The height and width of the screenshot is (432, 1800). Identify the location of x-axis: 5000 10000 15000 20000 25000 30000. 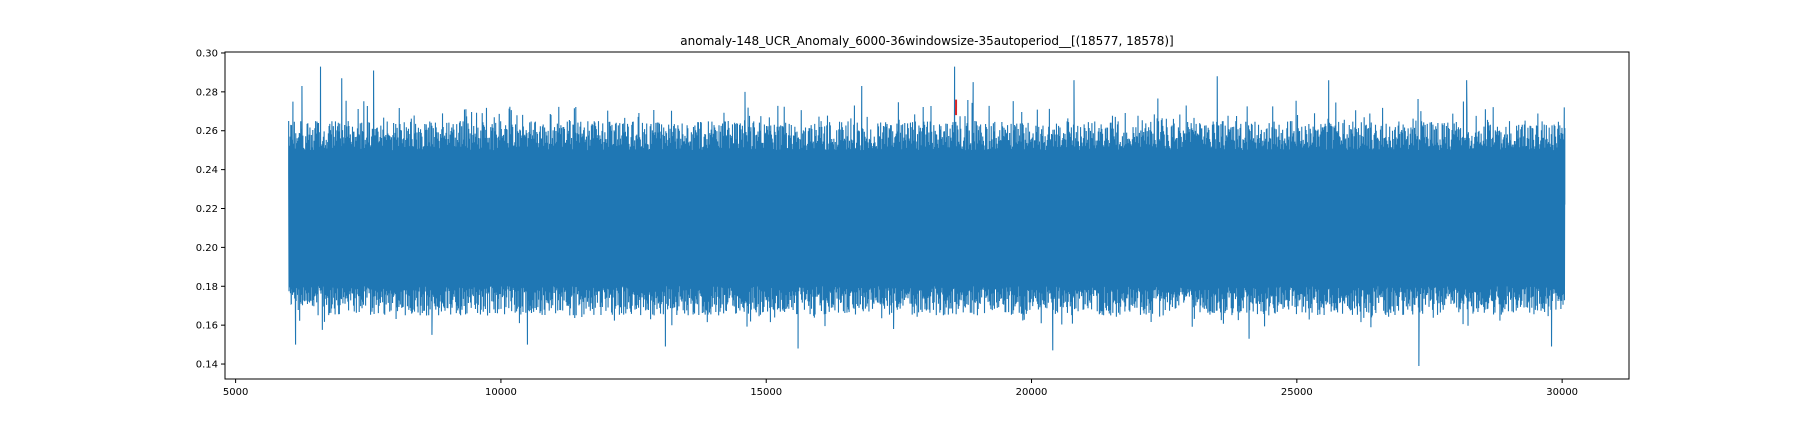
(900, 388).